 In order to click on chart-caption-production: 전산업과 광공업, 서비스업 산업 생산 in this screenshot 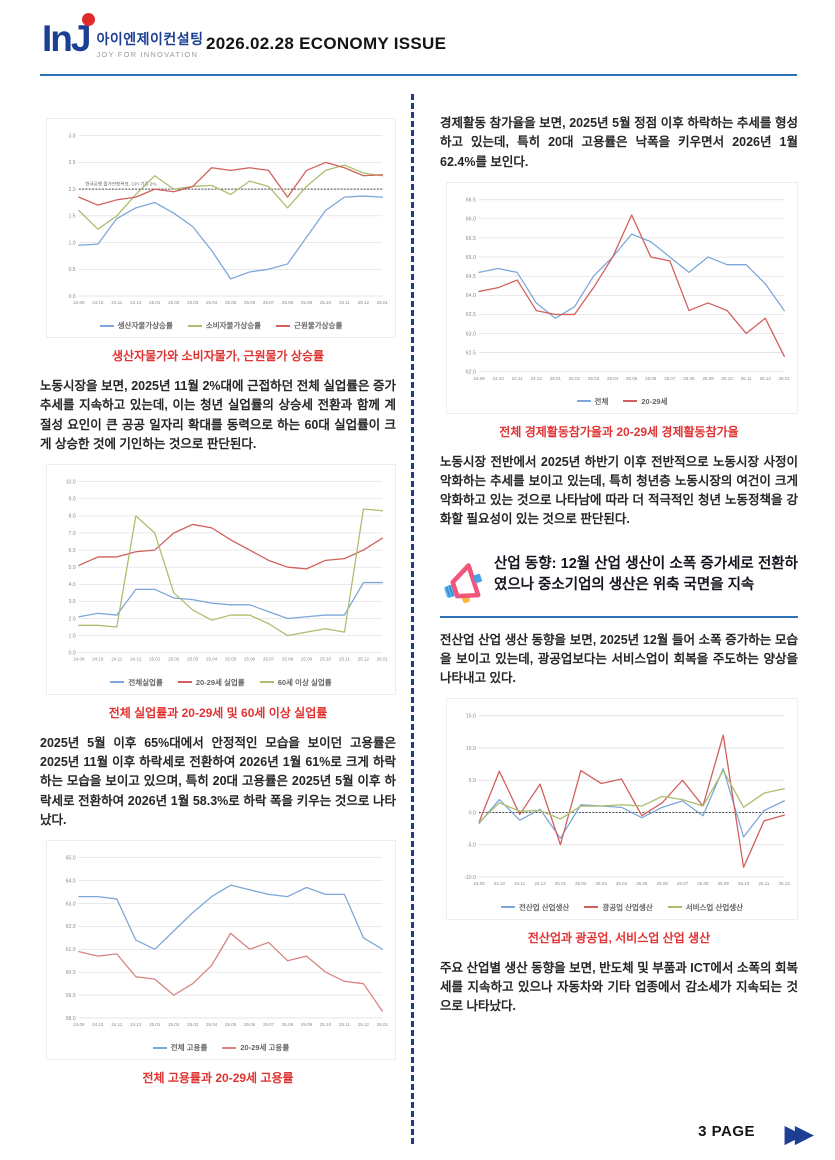, I will do `click(619, 937)`.